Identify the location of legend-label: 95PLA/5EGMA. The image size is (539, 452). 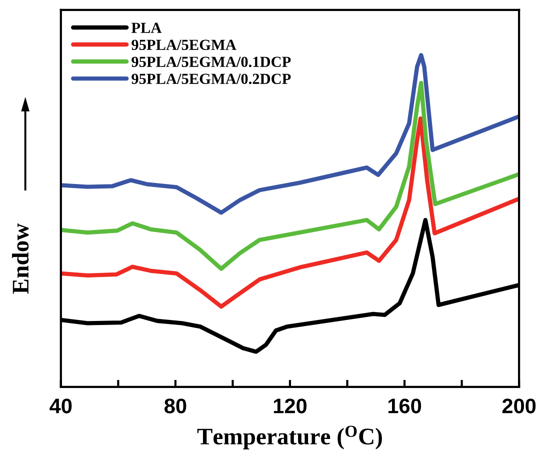
(184, 45).